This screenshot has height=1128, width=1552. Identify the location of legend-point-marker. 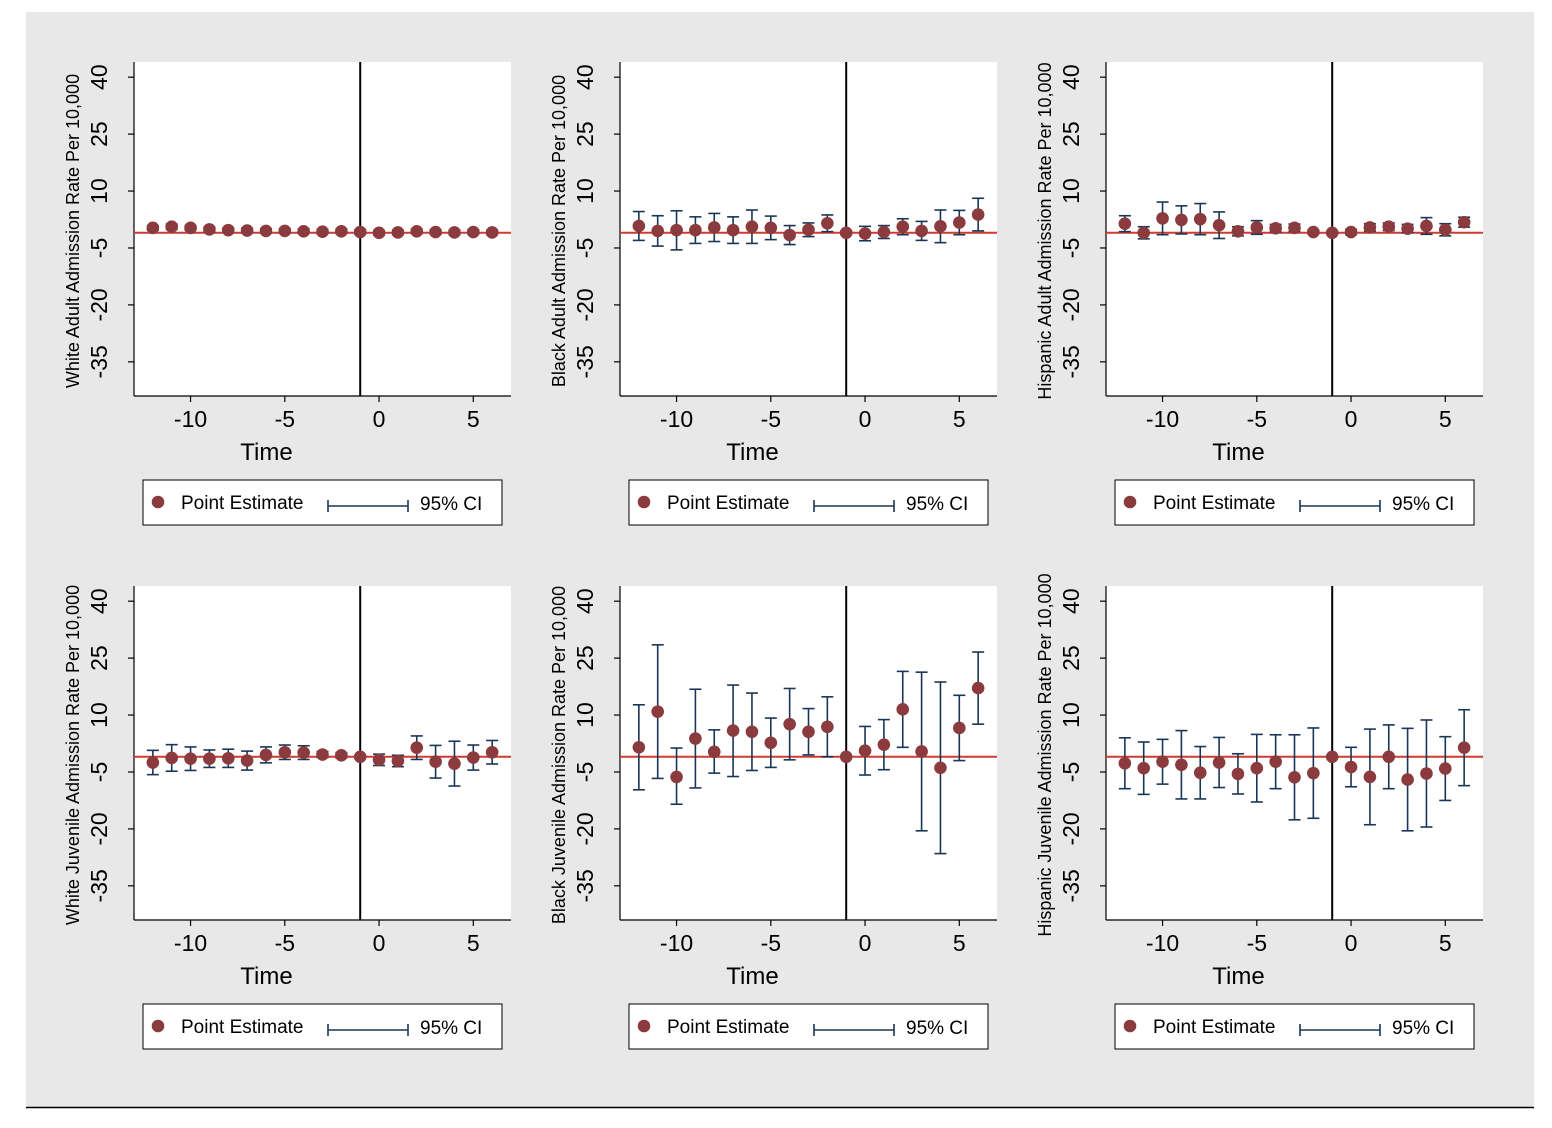
(1130, 502).